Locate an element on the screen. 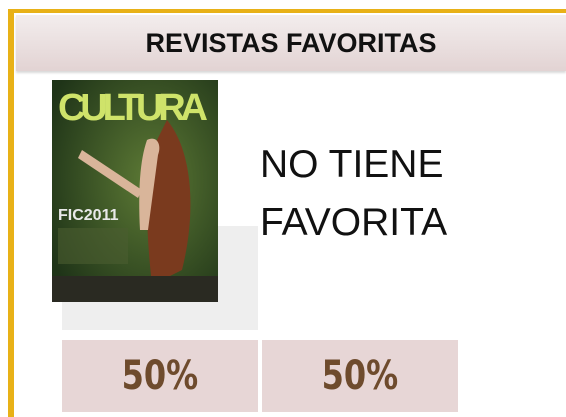 The height and width of the screenshot is (417, 566). message: NO TIENE FAVORITA is located at coordinates (353, 194).